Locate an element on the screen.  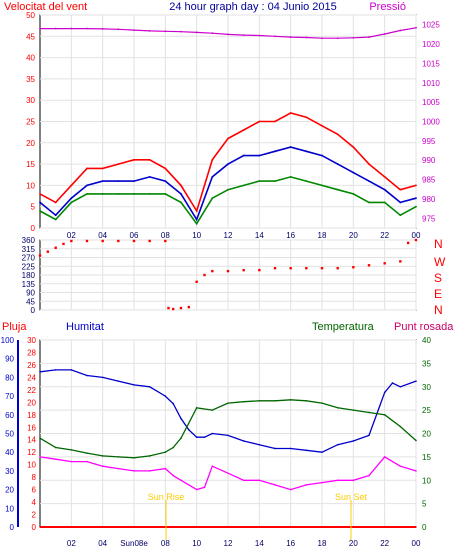
climate-x-tick-label: 12 is located at coordinates (228, 543).